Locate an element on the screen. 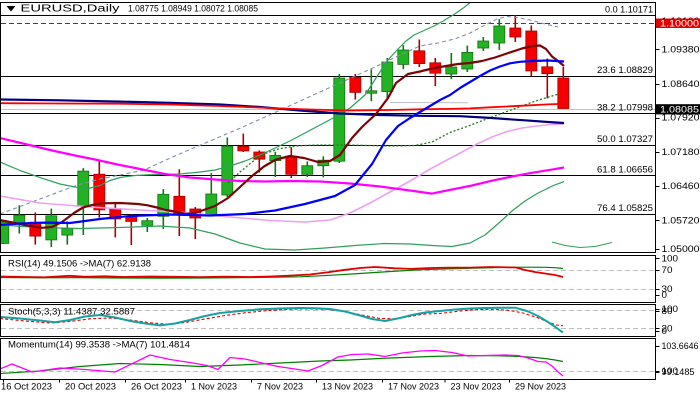 This screenshot has height=400, width=700. svg-text: 1.05720 is located at coordinates (681, 221).